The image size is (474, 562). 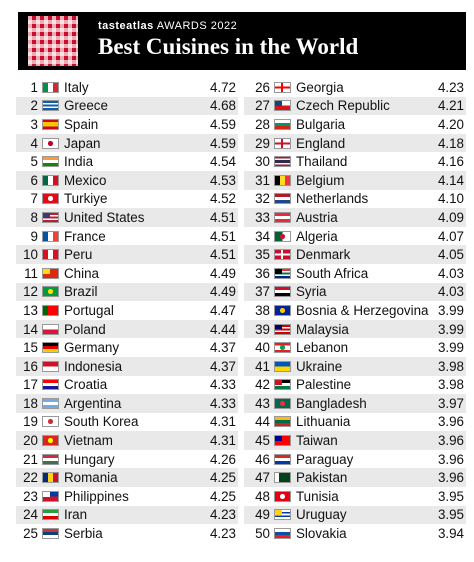 What do you see at coordinates (262, 87) in the screenshot?
I see `rank-number: 26` at bounding box center [262, 87].